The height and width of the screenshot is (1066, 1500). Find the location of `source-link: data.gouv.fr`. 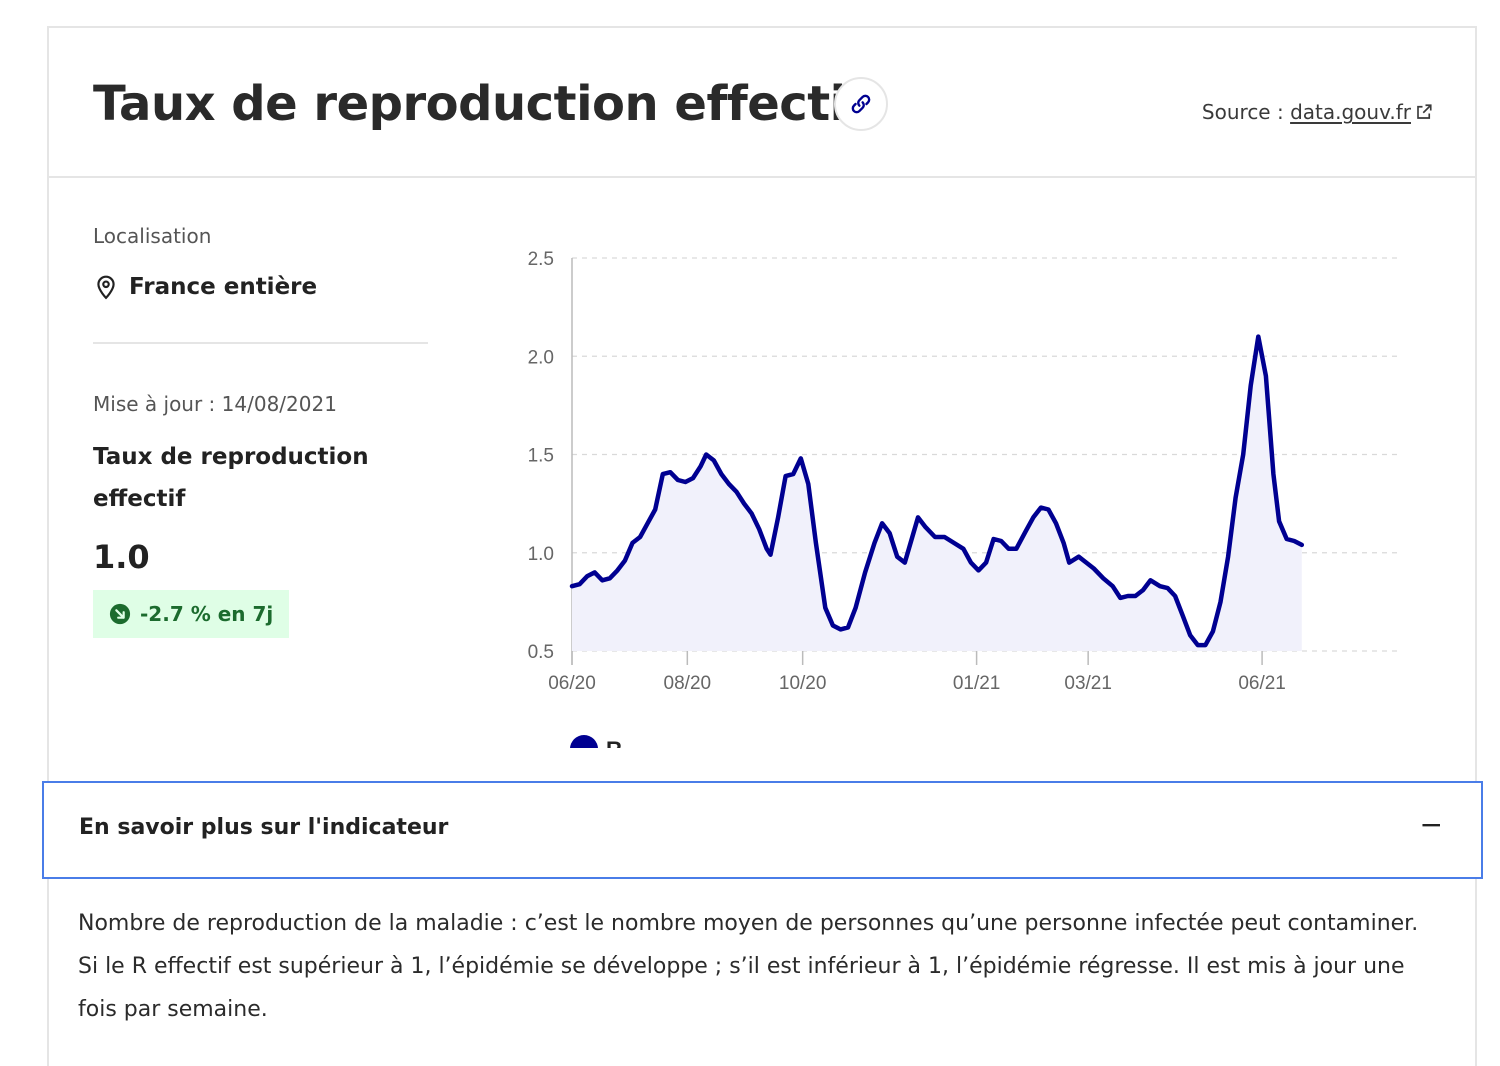

source-link: data.gouv.fr is located at coordinates (1361, 112).